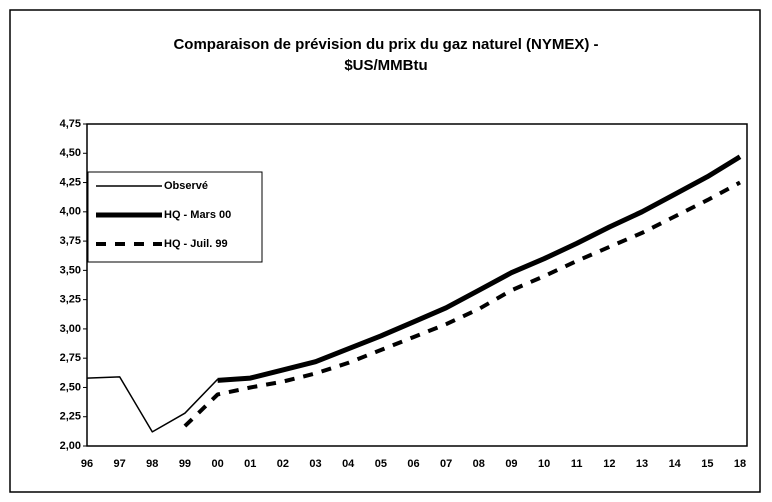 This screenshot has width=772, height=502. What do you see at coordinates (70, 446) in the screenshot?
I see `y-tick-label: 2,00` at bounding box center [70, 446].